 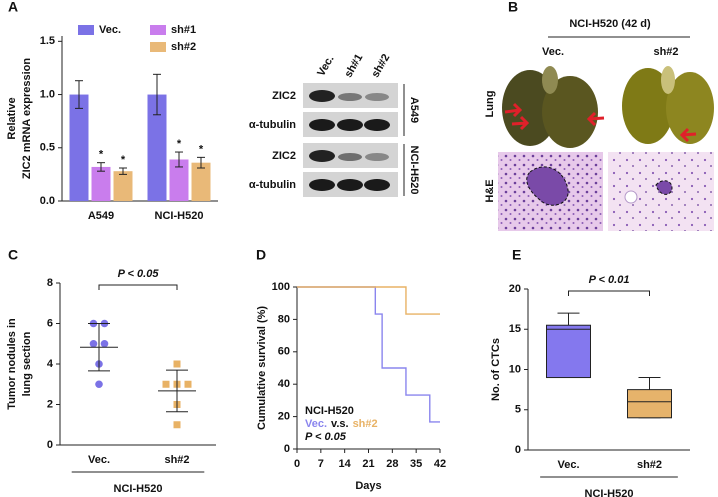 I want to click on panel-label: E, so click(x=516, y=255).